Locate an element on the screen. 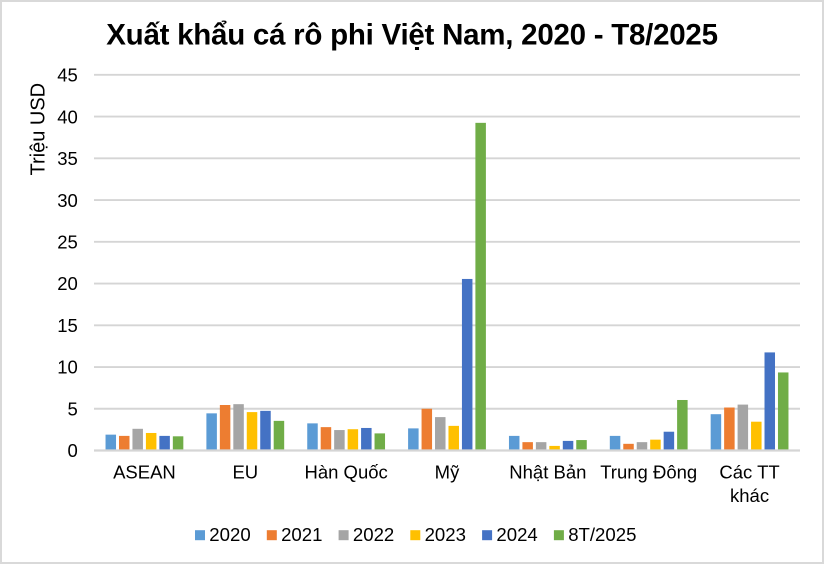 This screenshot has width=824, height=569. svg-text: 35 is located at coordinates (67, 158).